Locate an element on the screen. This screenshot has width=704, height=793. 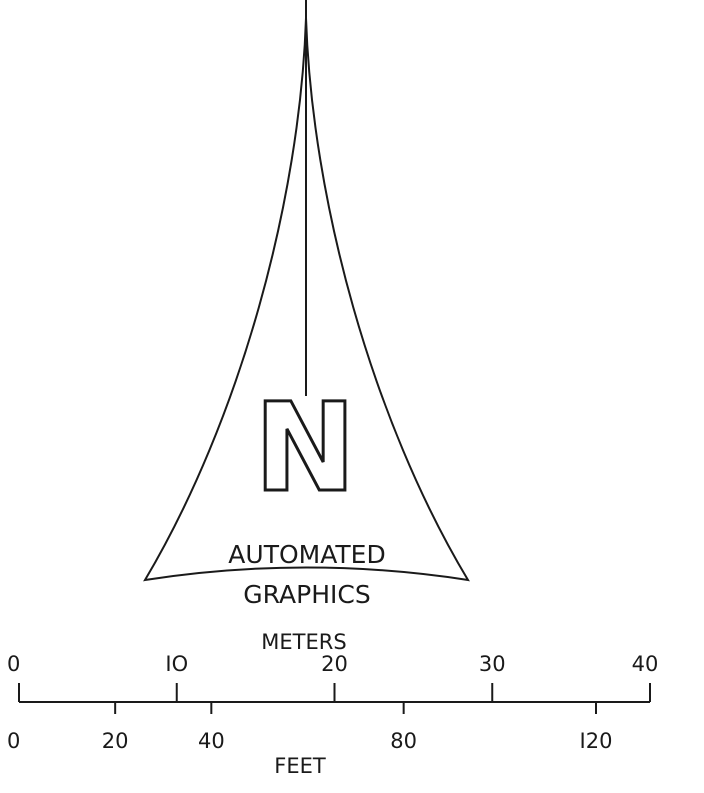
caption-automated: AUTOMATED is located at coordinates (306, 554).